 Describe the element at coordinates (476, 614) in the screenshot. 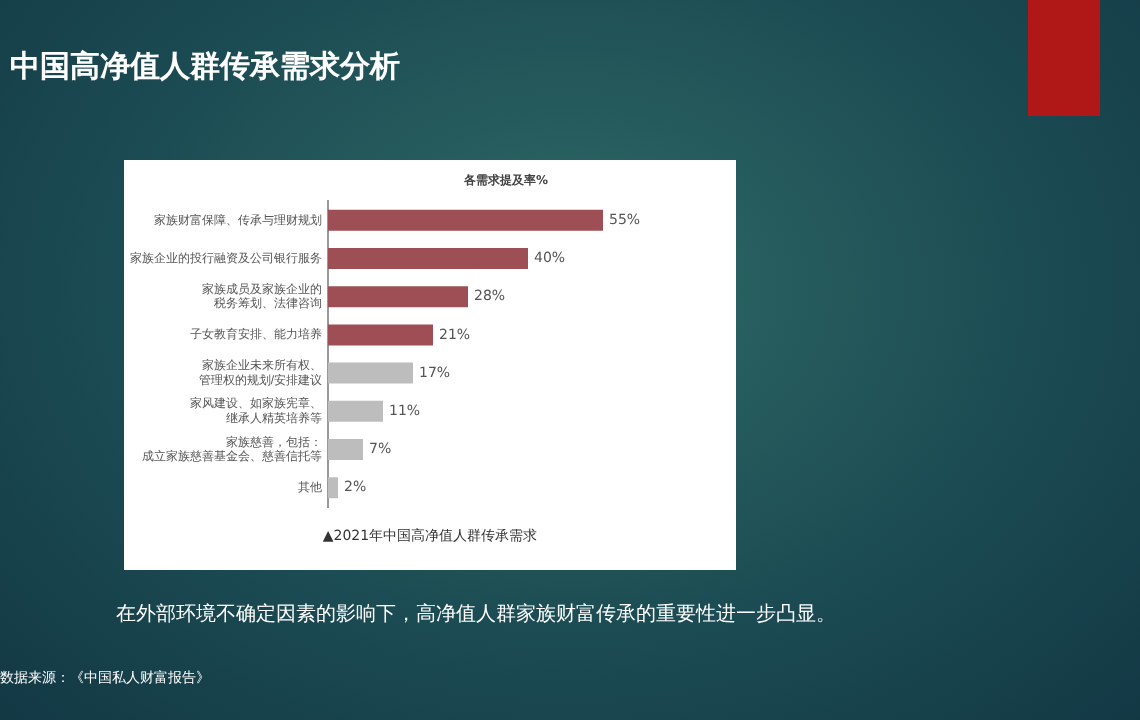

I see `text: 在外部环境不确定因素的影响下，高净值人群家族财富传承的重要性进一步凸显。` at that location.